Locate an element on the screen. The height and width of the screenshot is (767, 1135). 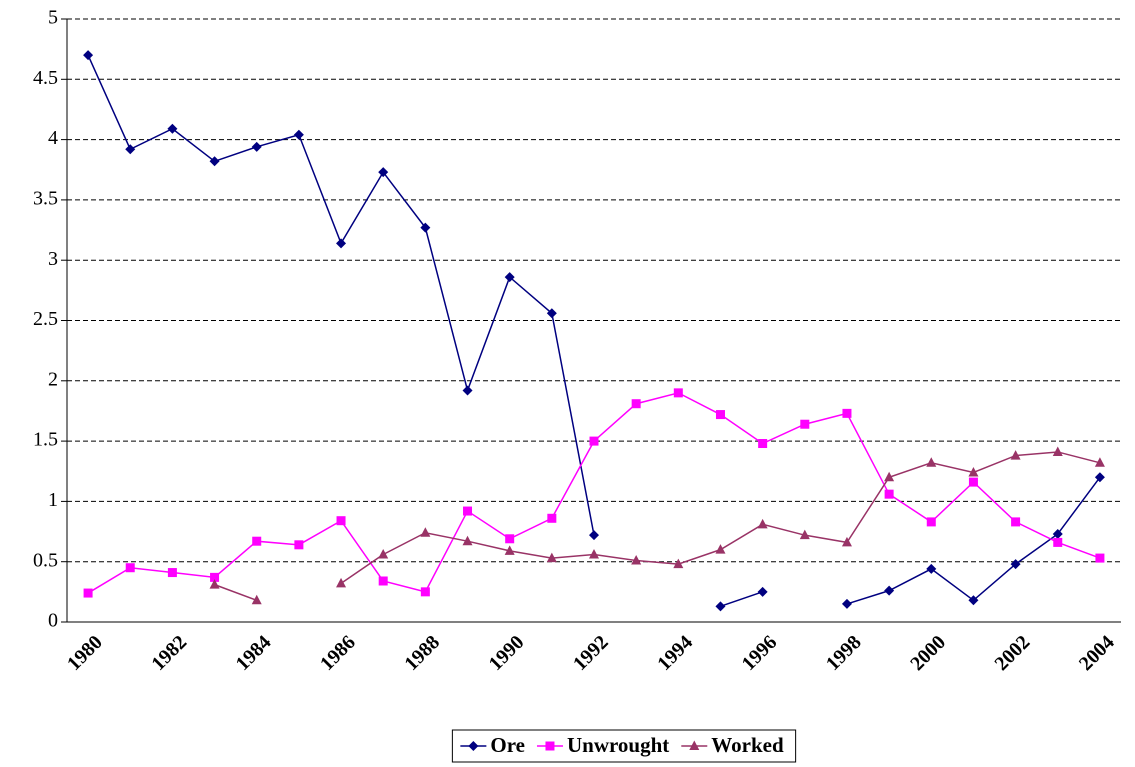
y-tick-label: 1.5 is located at coordinates (45, 440).